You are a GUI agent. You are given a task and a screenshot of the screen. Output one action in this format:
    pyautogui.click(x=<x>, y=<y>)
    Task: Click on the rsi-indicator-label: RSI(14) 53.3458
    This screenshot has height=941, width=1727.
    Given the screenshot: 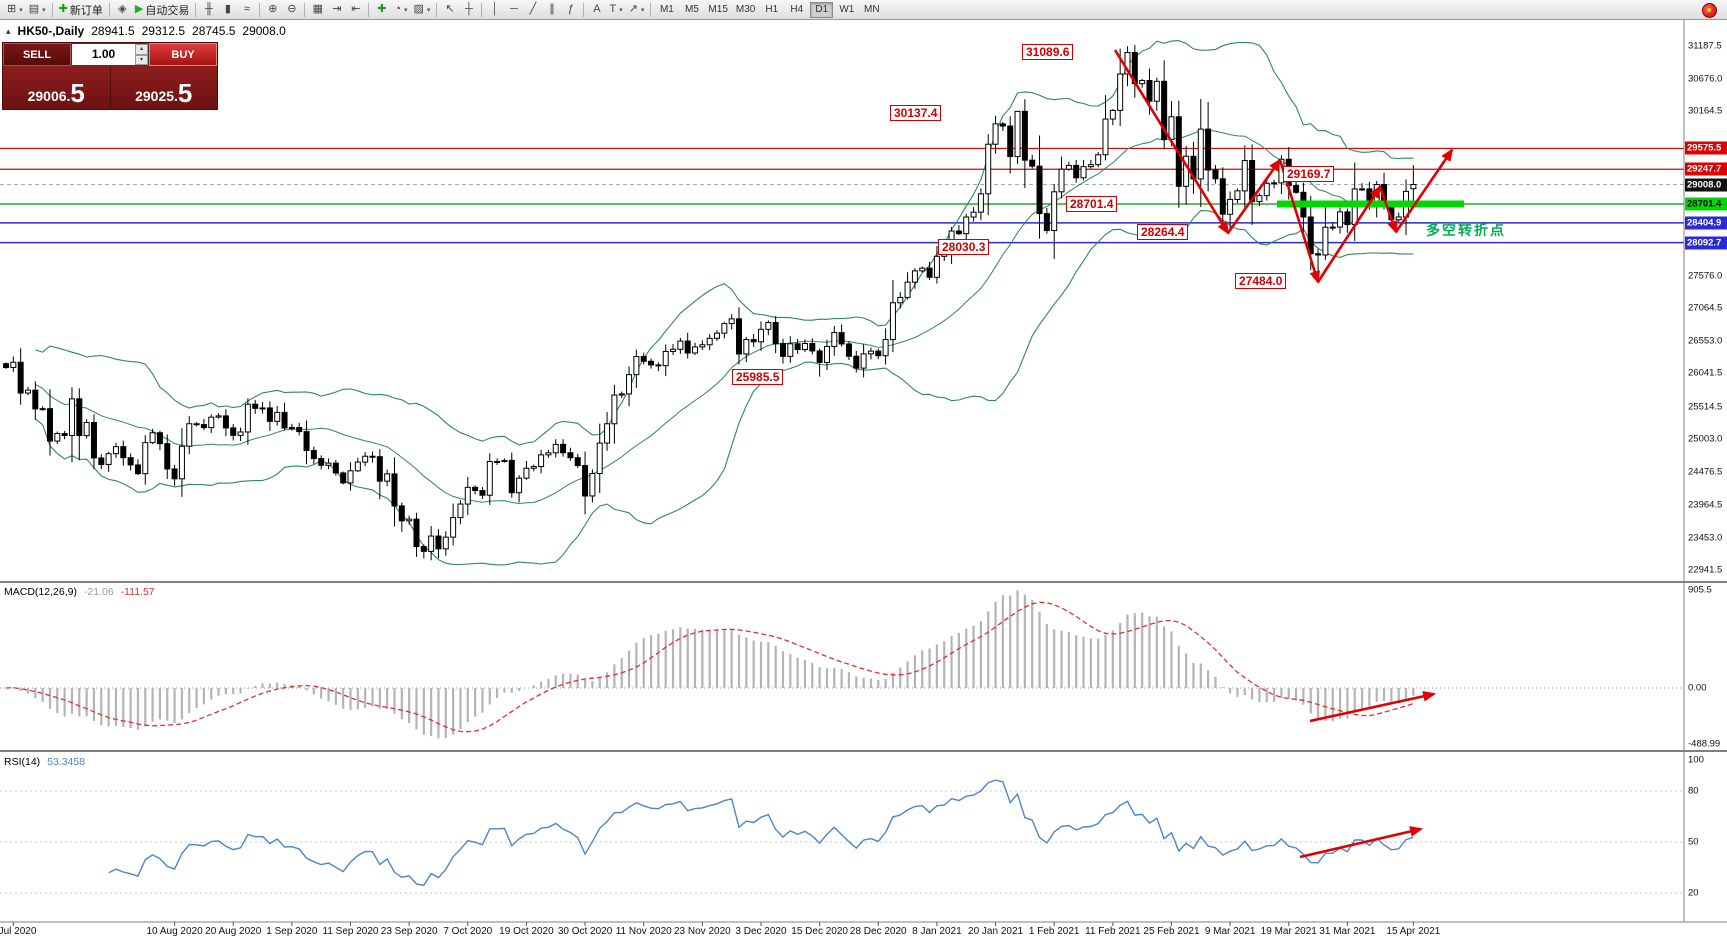 What is the action you would take?
    pyautogui.click(x=44, y=762)
    